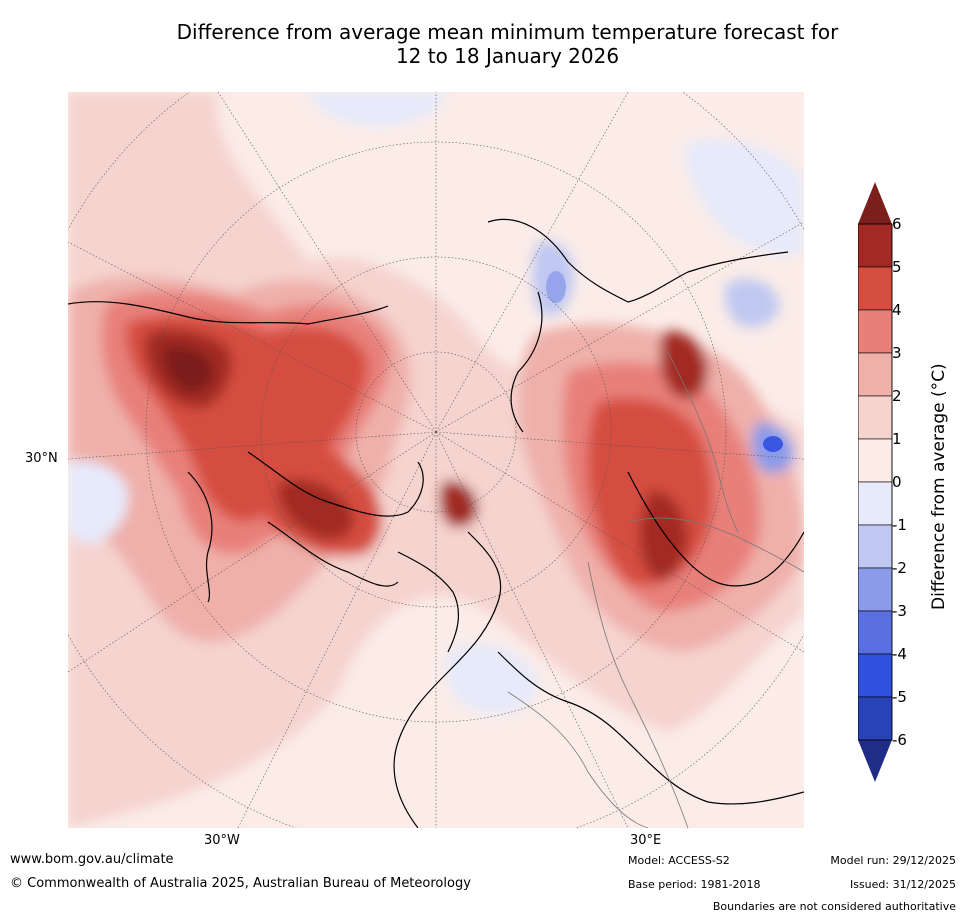 The image size is (965, 919). Describe the element at coordinates (899, 654) in the screenshot. I see `colorbar-tick: -4` at that location.